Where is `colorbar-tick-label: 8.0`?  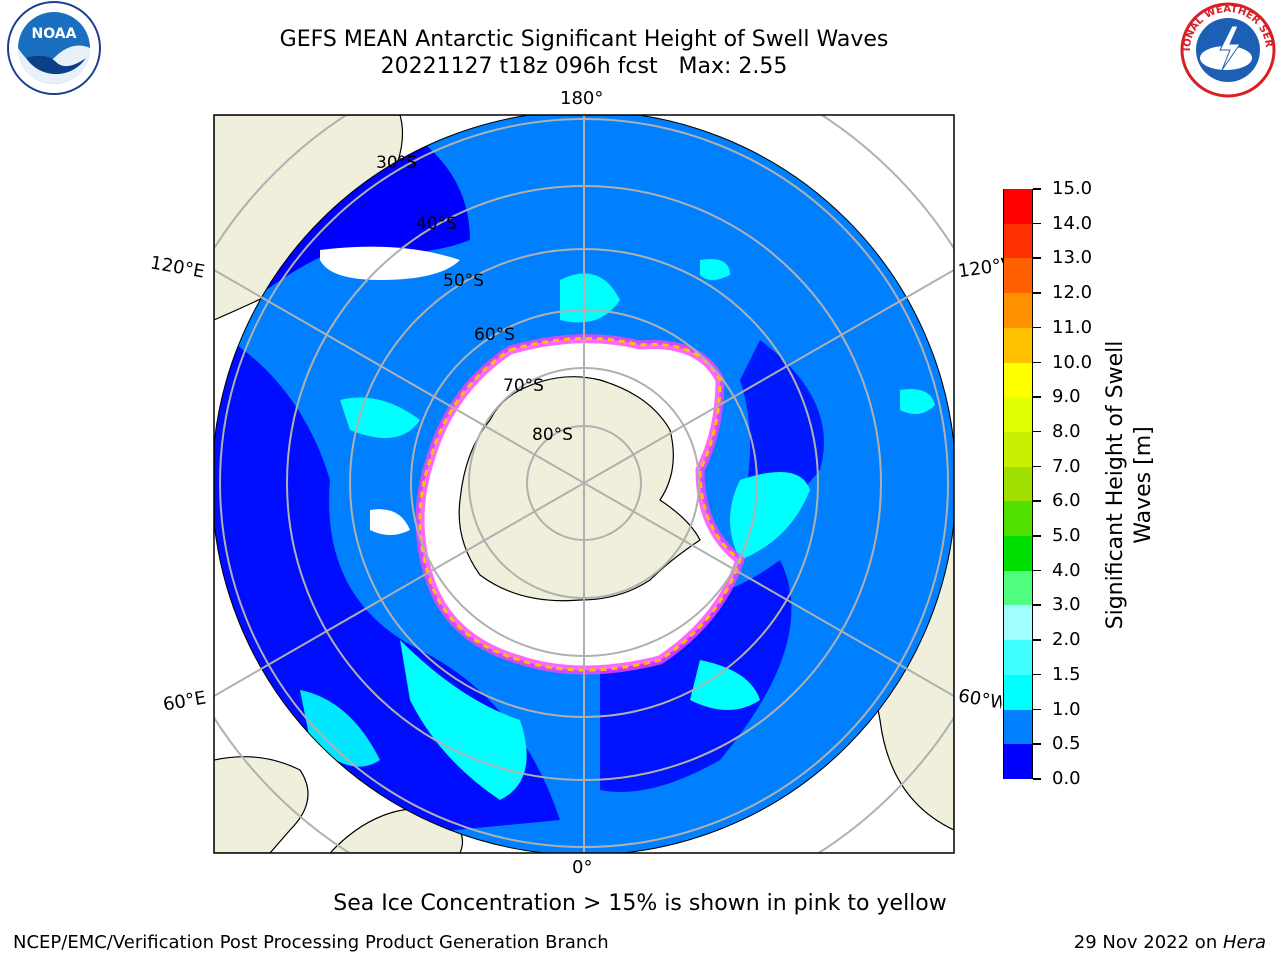
colorbar-tick-label: 8.0 is located at coordinates (1066, 431).